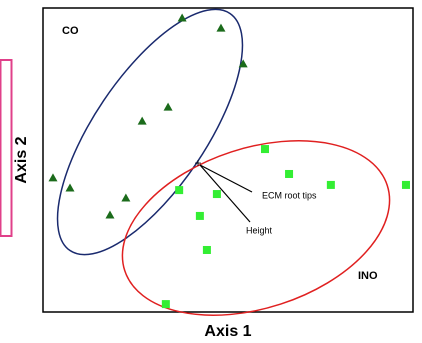  I want to click on annotation: Height, so click(259, 230).